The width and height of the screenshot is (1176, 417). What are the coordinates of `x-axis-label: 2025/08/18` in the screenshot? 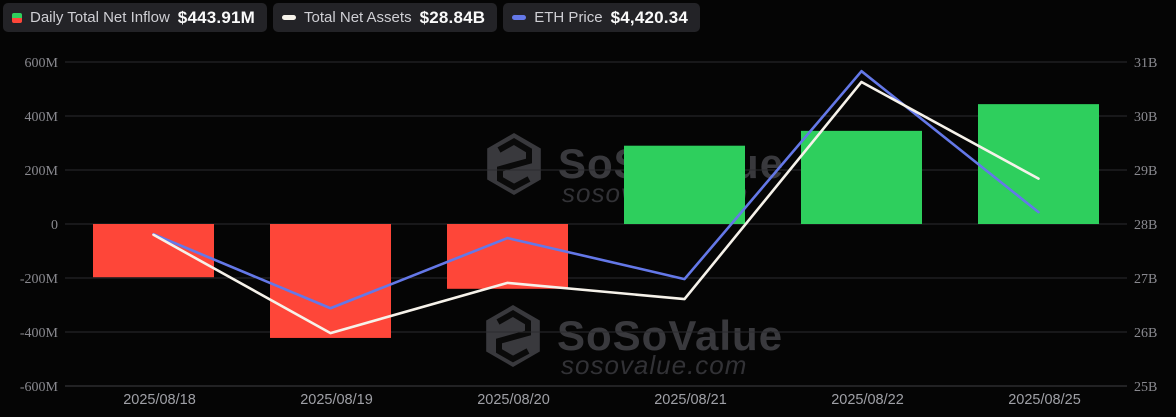 It's located at (159, 400).